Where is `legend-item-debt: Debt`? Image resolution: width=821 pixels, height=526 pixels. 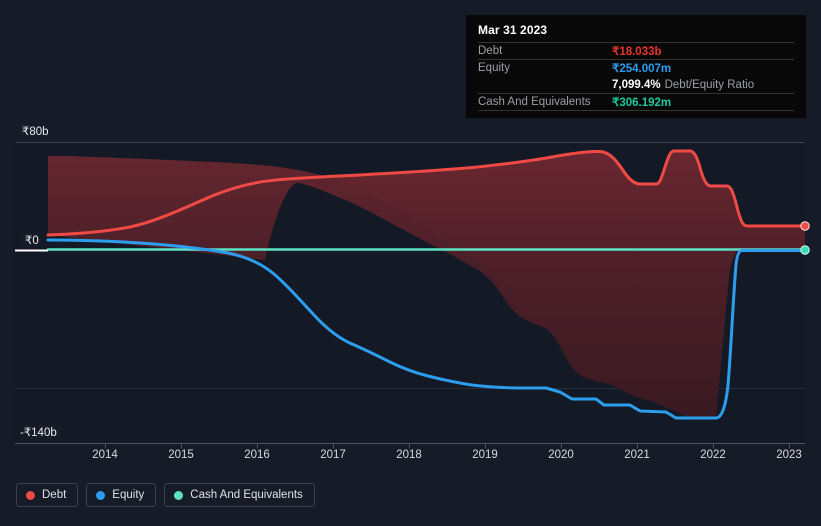
legend-item-debt: Debt is located at coordinates (47, 495).